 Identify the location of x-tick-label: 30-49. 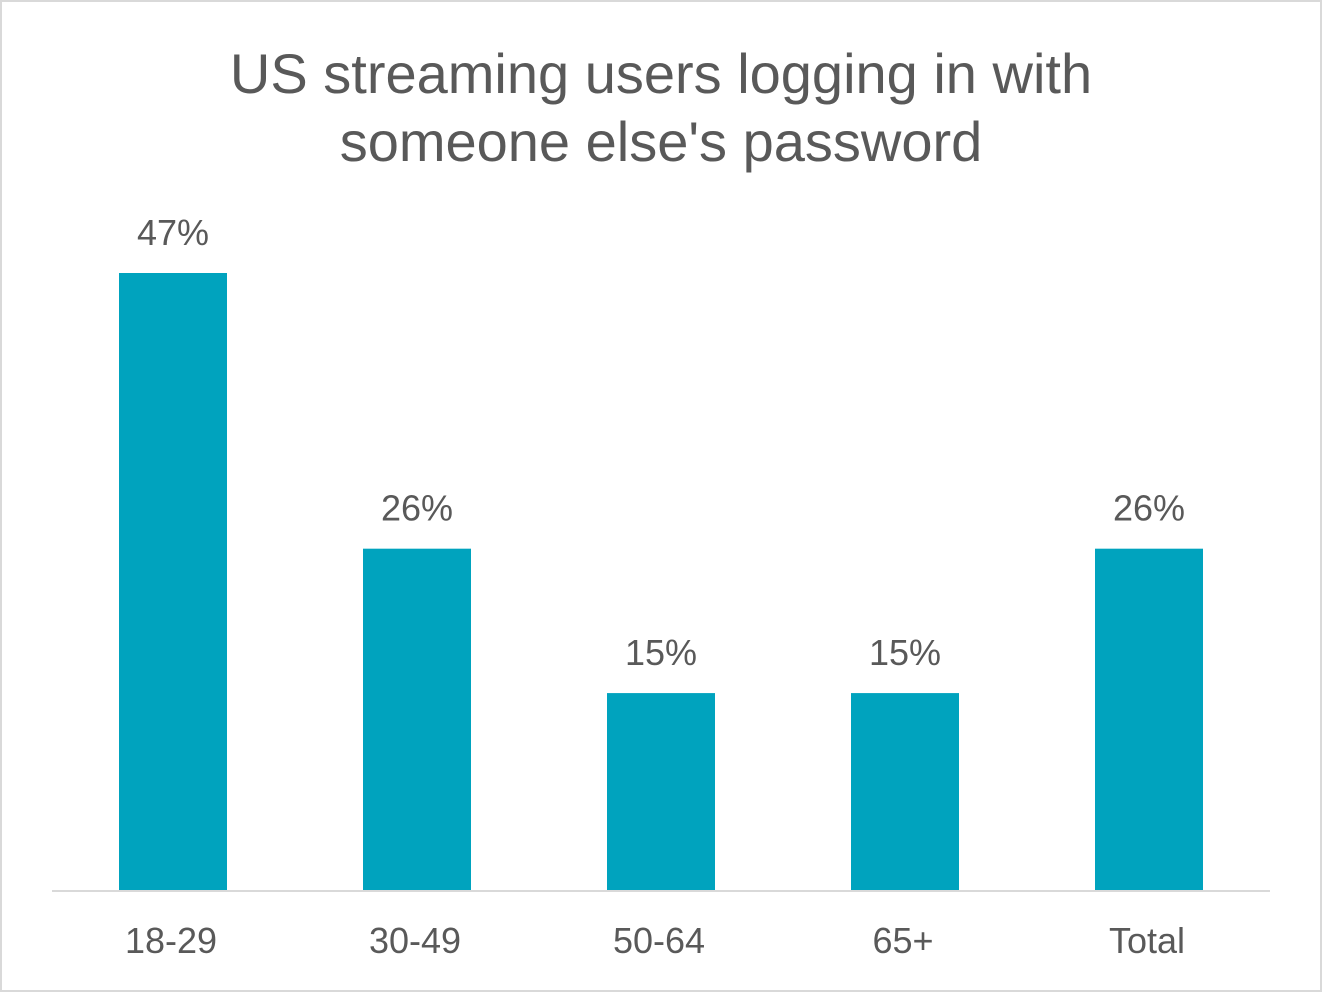
(415, 940).